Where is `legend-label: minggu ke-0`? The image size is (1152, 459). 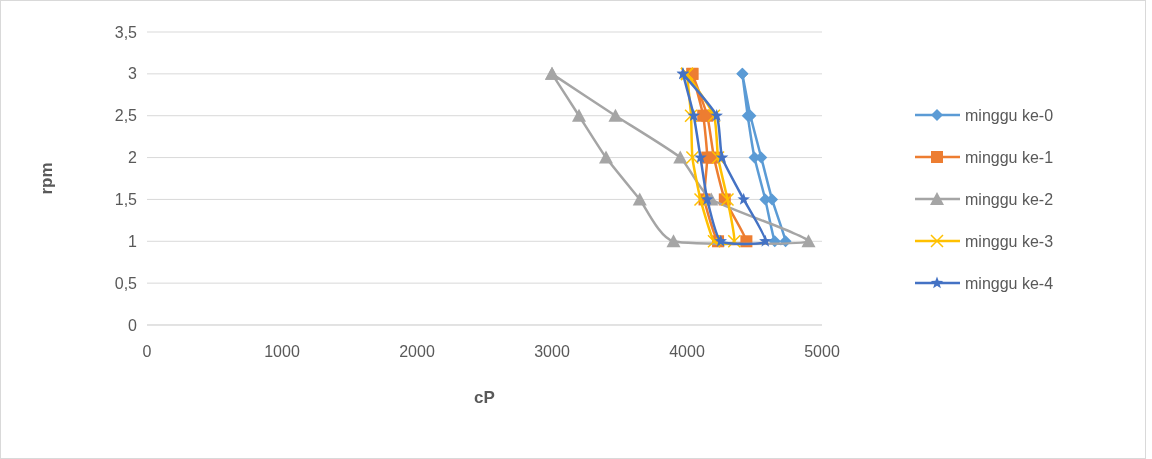 legend-label: minggu ke-0 is located at coordinates (1009, 115).